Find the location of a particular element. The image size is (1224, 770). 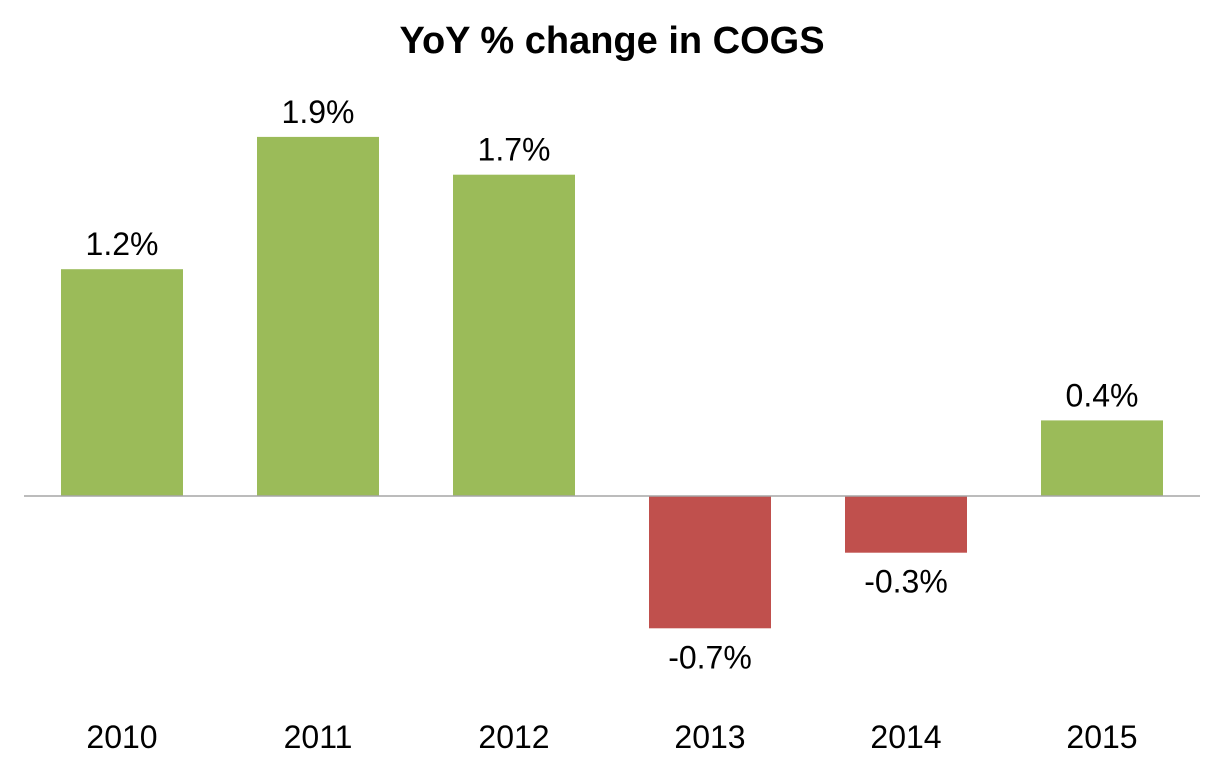

x-tick-label-2010: 2010 is located at coordinates (121, 737).